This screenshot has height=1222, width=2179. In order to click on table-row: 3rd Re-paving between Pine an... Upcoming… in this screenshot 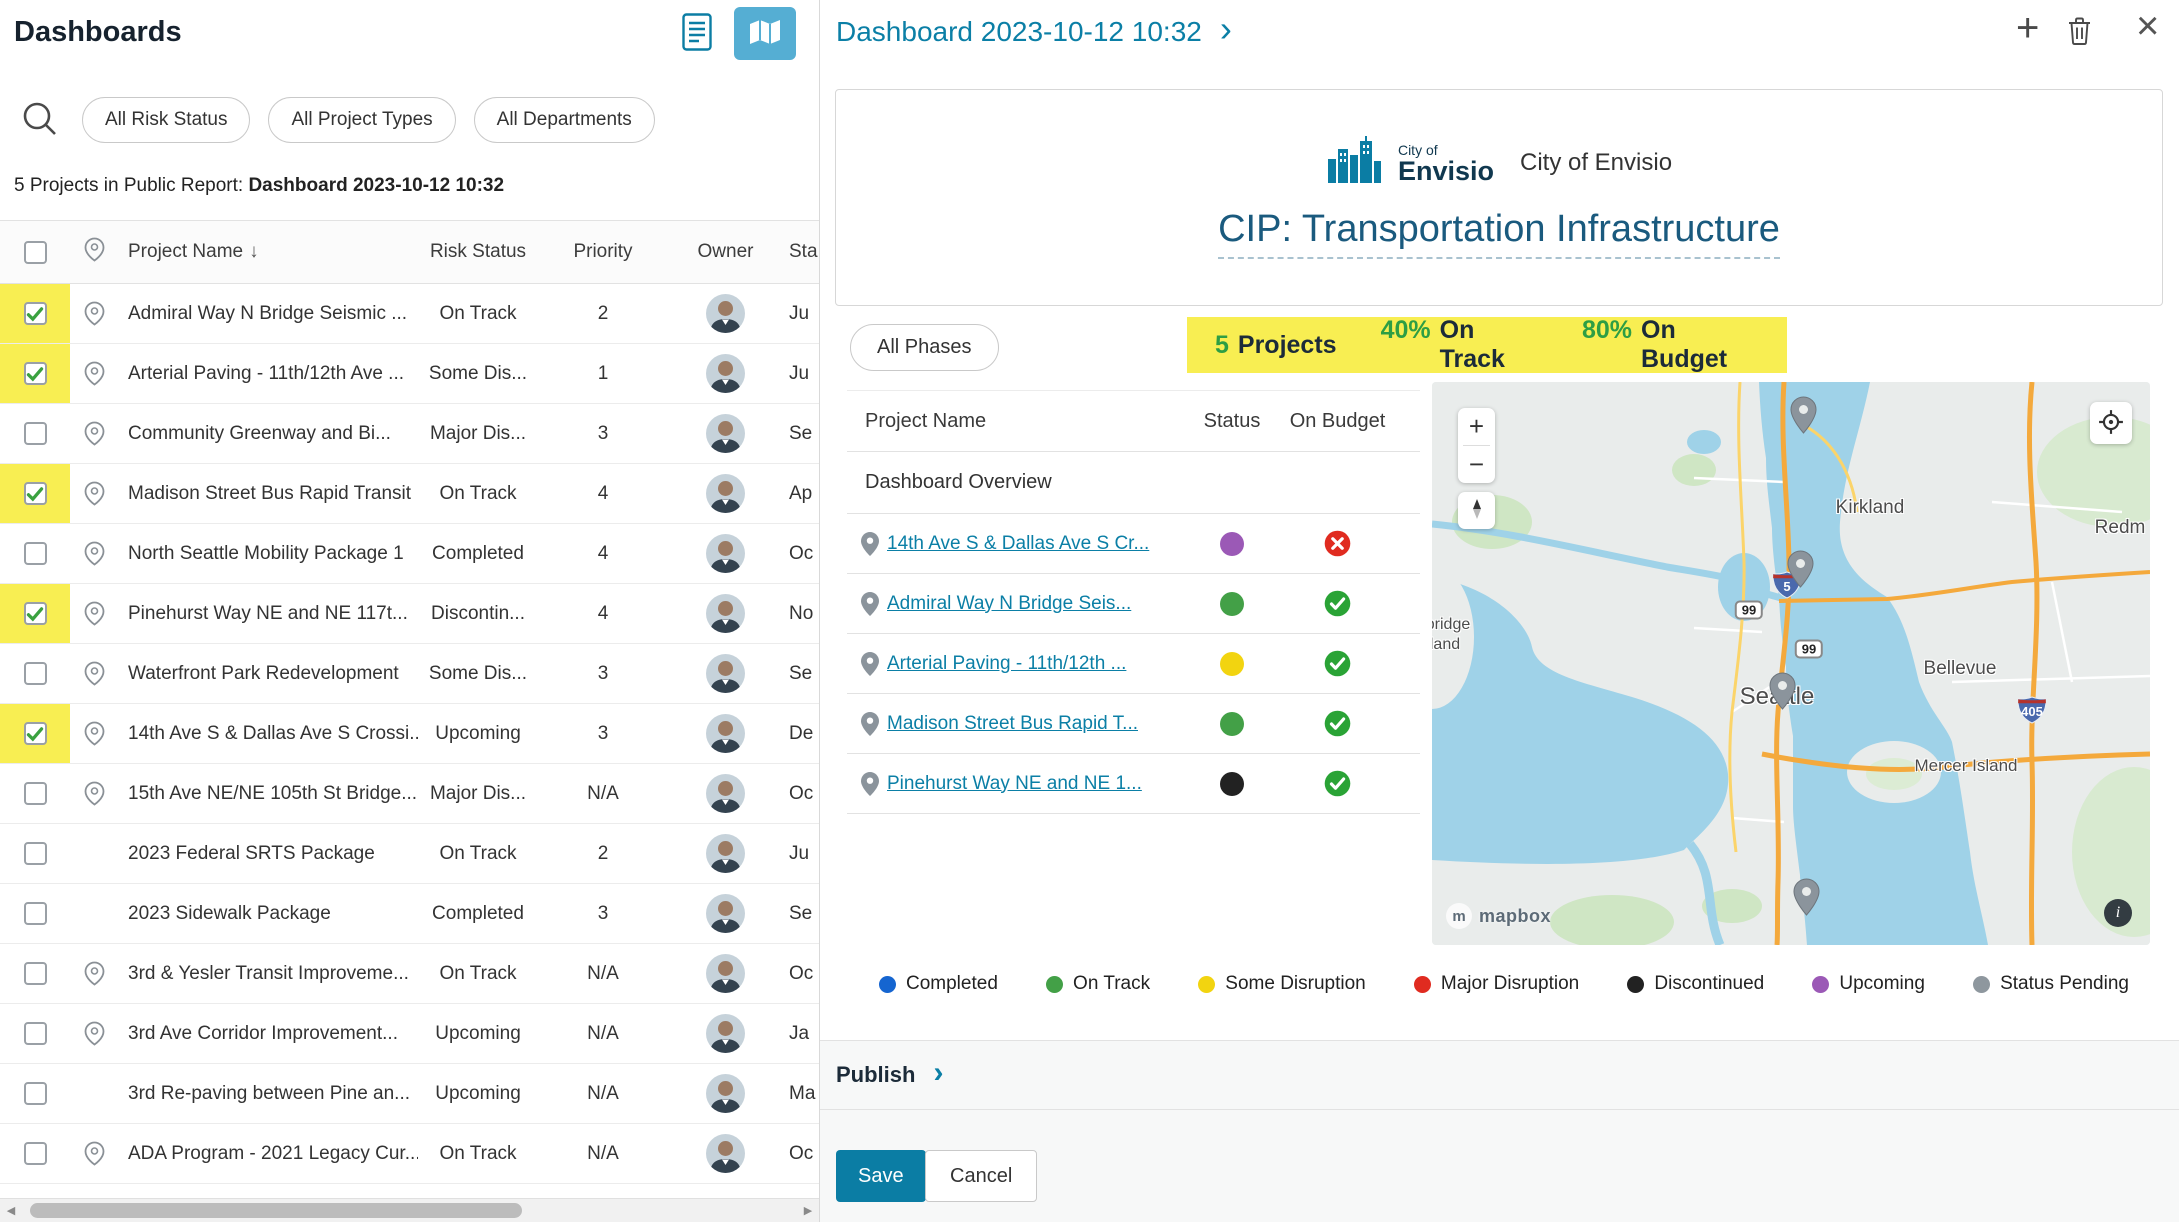, I will do `click(409, 1094)`.